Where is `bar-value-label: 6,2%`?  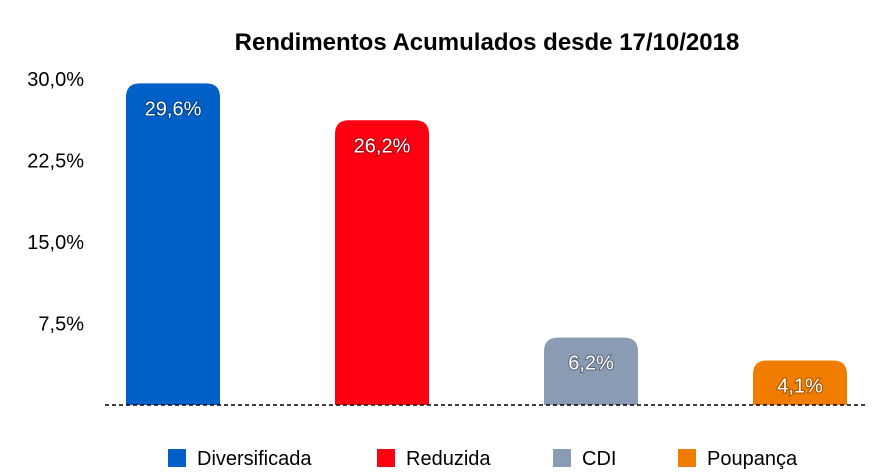
bar-value-label: 6,2% is located at coordinates (591, 364).